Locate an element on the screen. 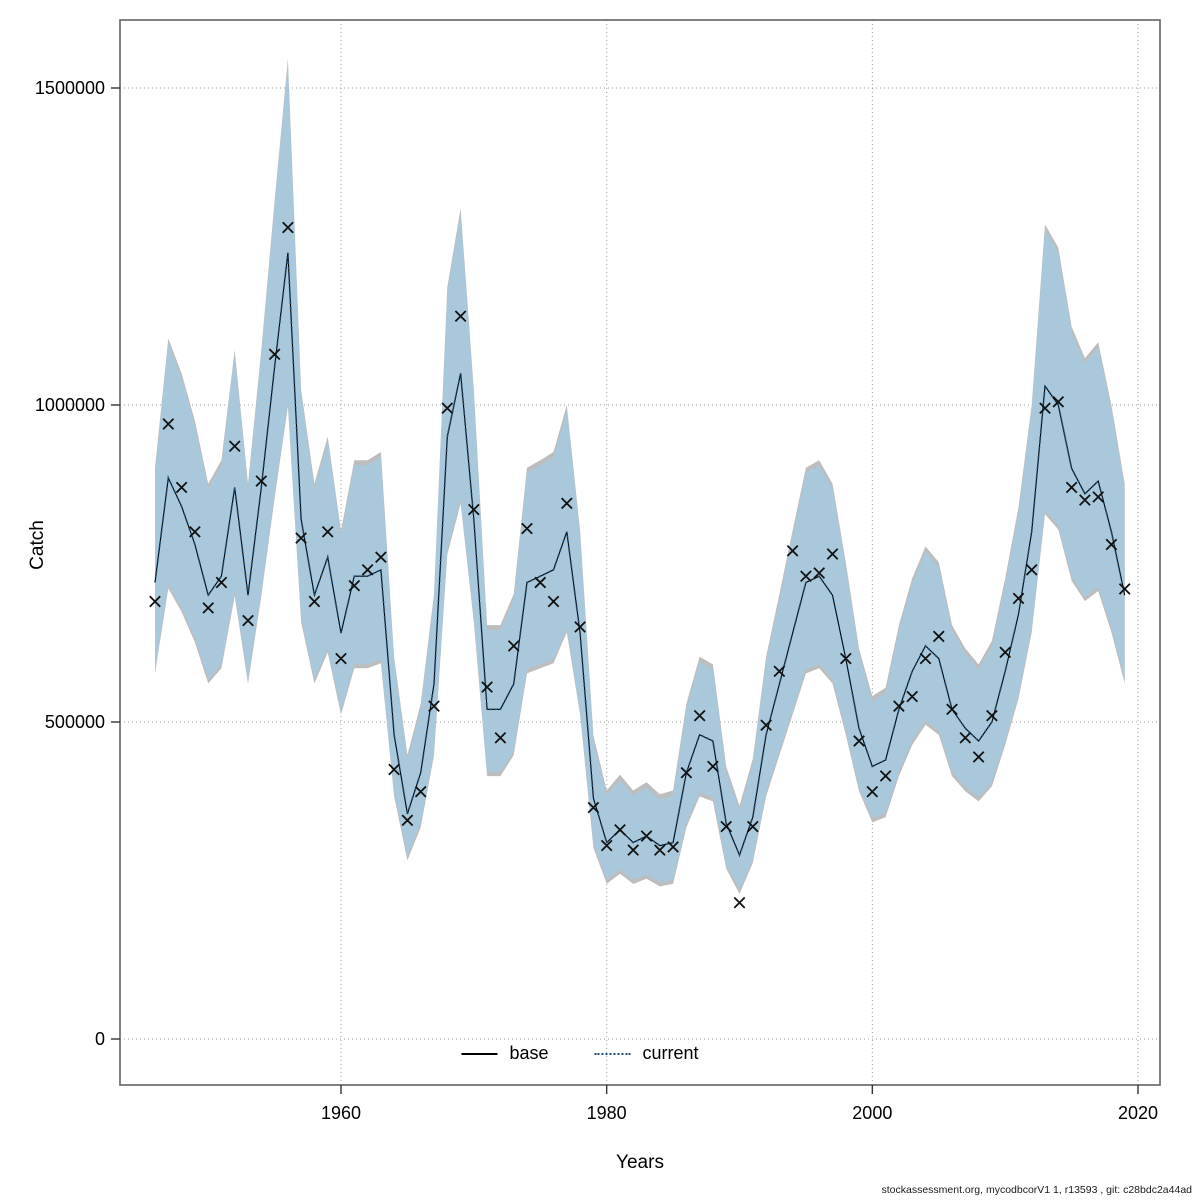 This screenshot has width=1200, height=1200. y-tick-label: 0 is located at coordinates (100, 1039).